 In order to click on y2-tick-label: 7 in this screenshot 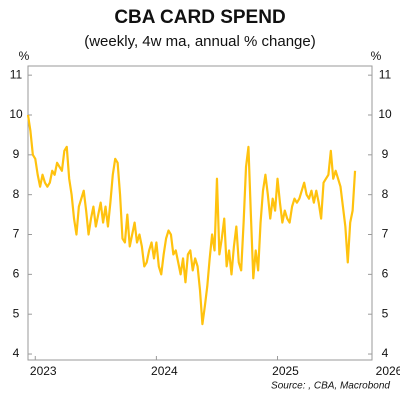, I will do `click(385, 234)`.